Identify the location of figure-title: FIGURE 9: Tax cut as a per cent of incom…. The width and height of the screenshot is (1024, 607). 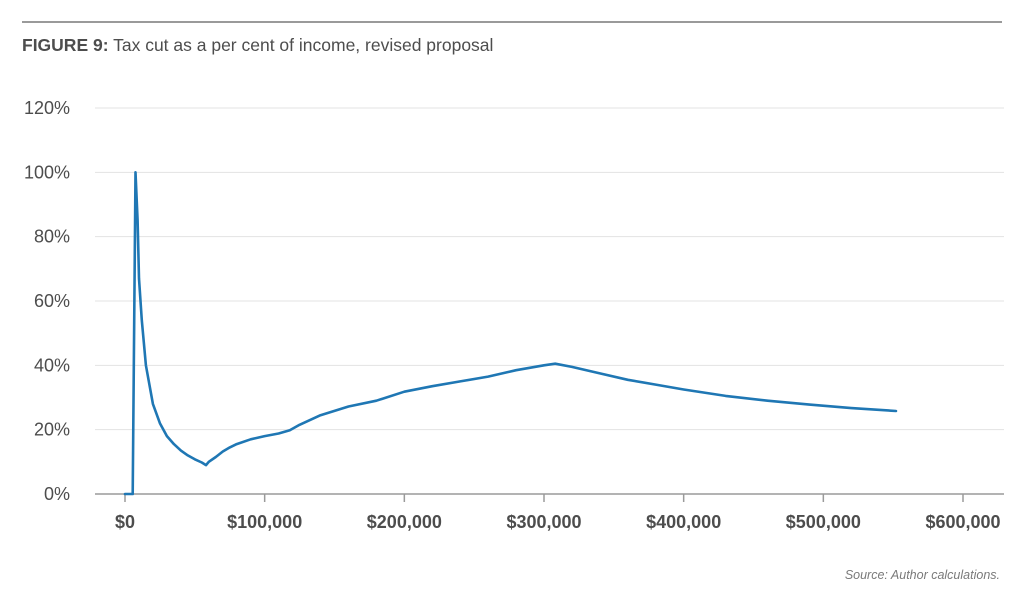
(257, 45).